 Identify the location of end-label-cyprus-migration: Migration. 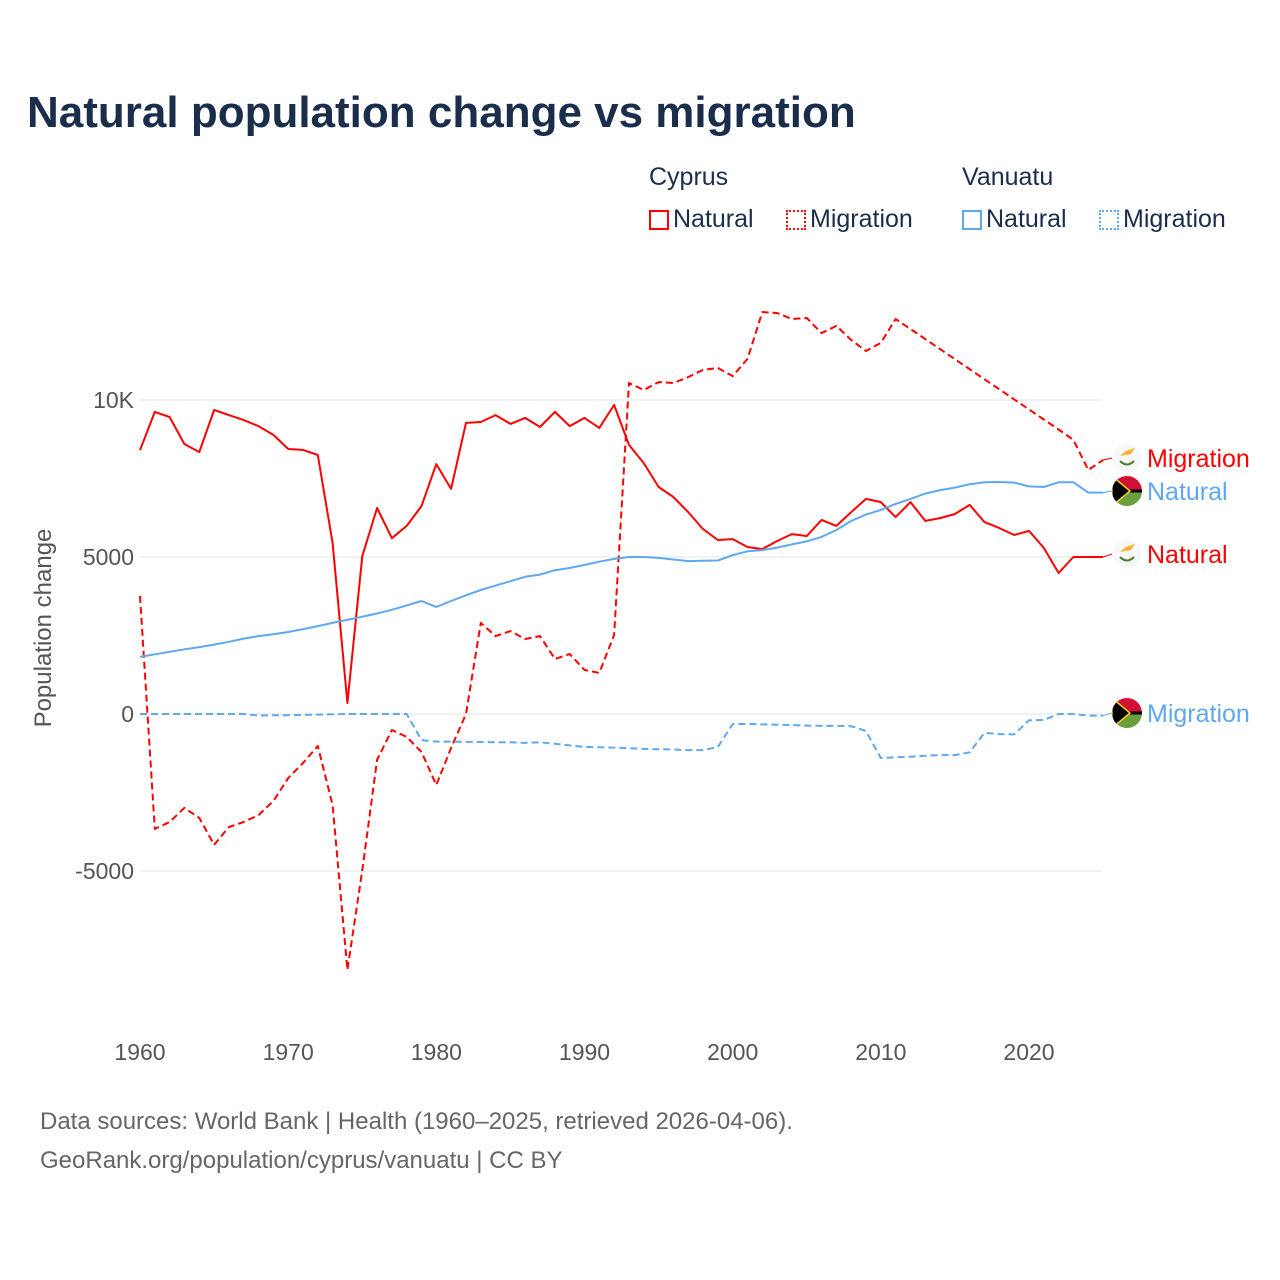
(1198, 459).